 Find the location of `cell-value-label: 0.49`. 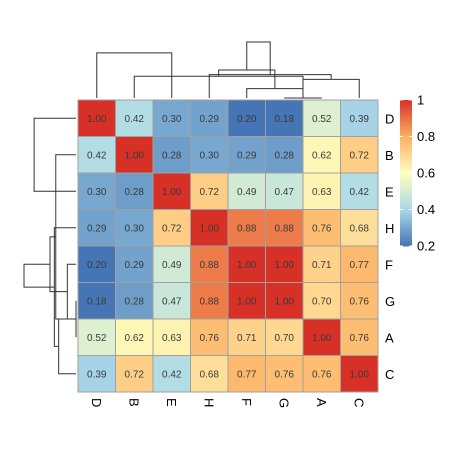

cell-value-label: 0.49 is located at coordinates (172, 265).